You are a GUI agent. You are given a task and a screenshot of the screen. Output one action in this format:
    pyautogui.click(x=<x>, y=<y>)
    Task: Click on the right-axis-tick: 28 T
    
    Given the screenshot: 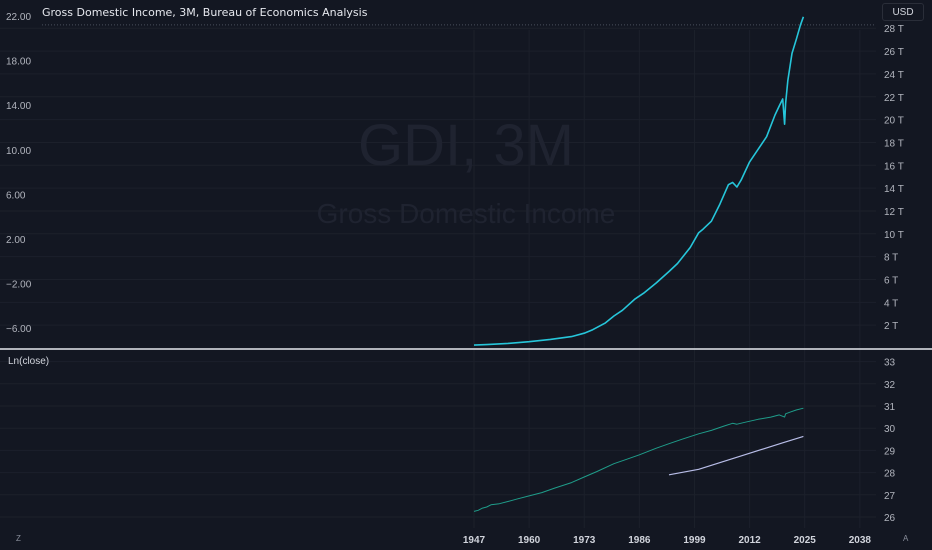 What is the action you would take?
    pyautogui.click(x=894, y=29)
    